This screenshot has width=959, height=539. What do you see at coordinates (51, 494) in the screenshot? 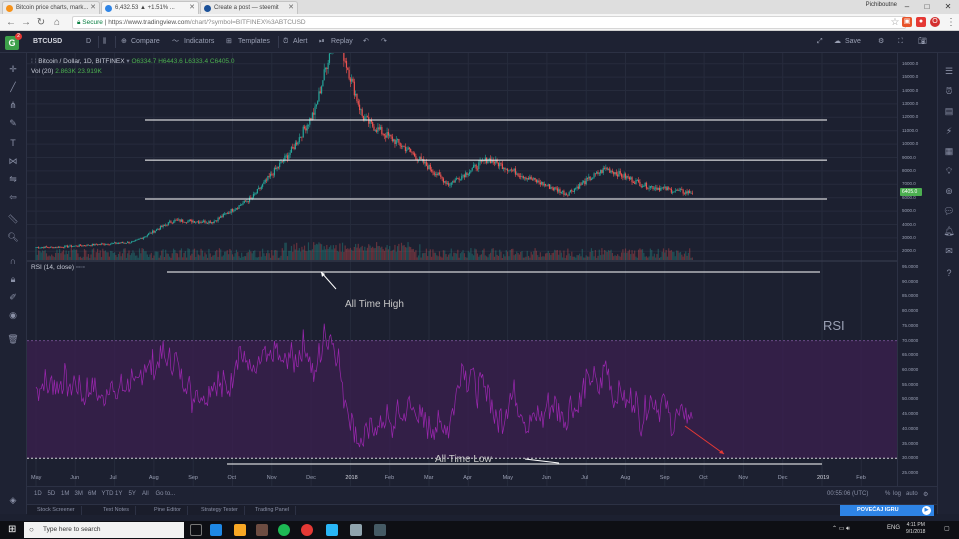
I see `range-button-5d: 5D` at bounding box center [51, 494].